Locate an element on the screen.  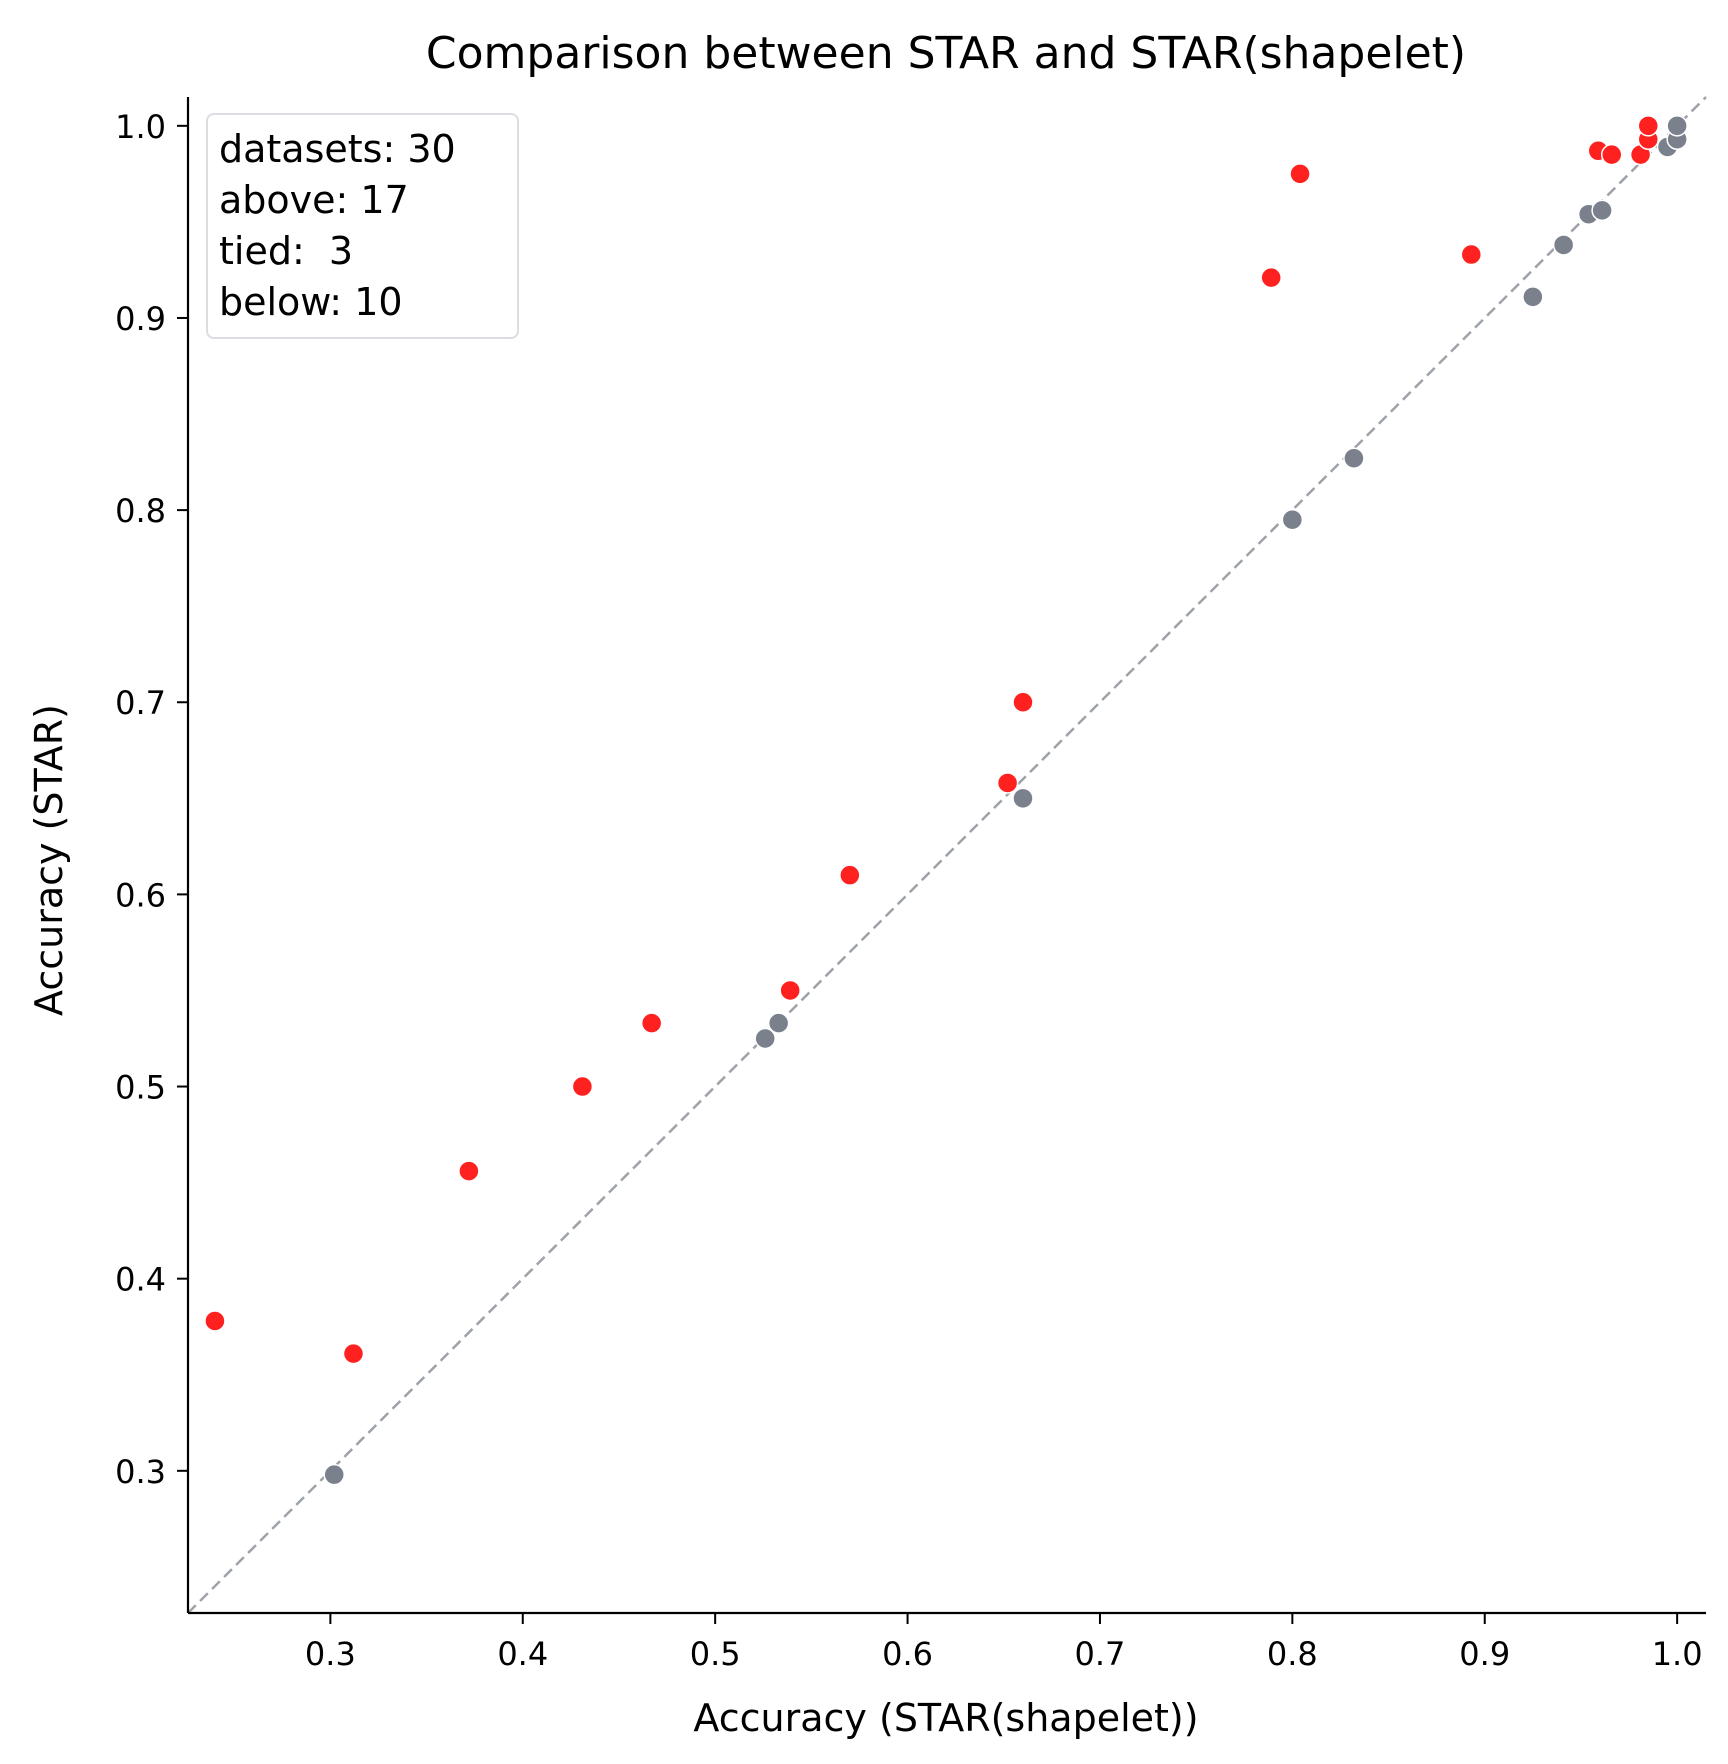
stats-box: datasets: 30 above: 17 tied: 3 below: 10 is located at coordinates (362, 226).